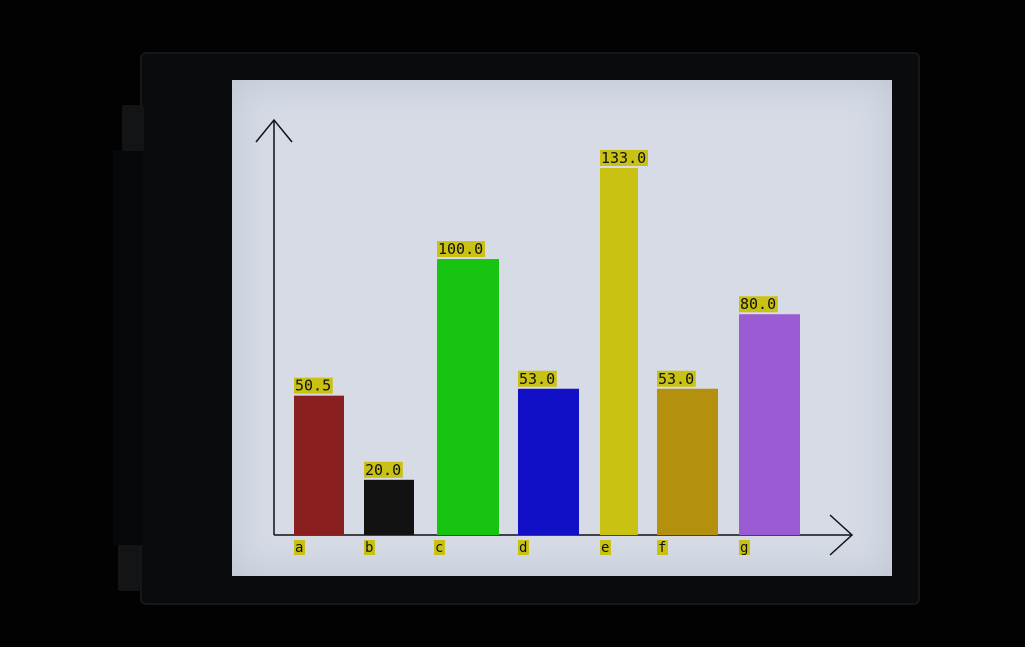 The width and height of the screenshot is (1025, 647). I want to click on tick-label-c: c, so click(439, 548).